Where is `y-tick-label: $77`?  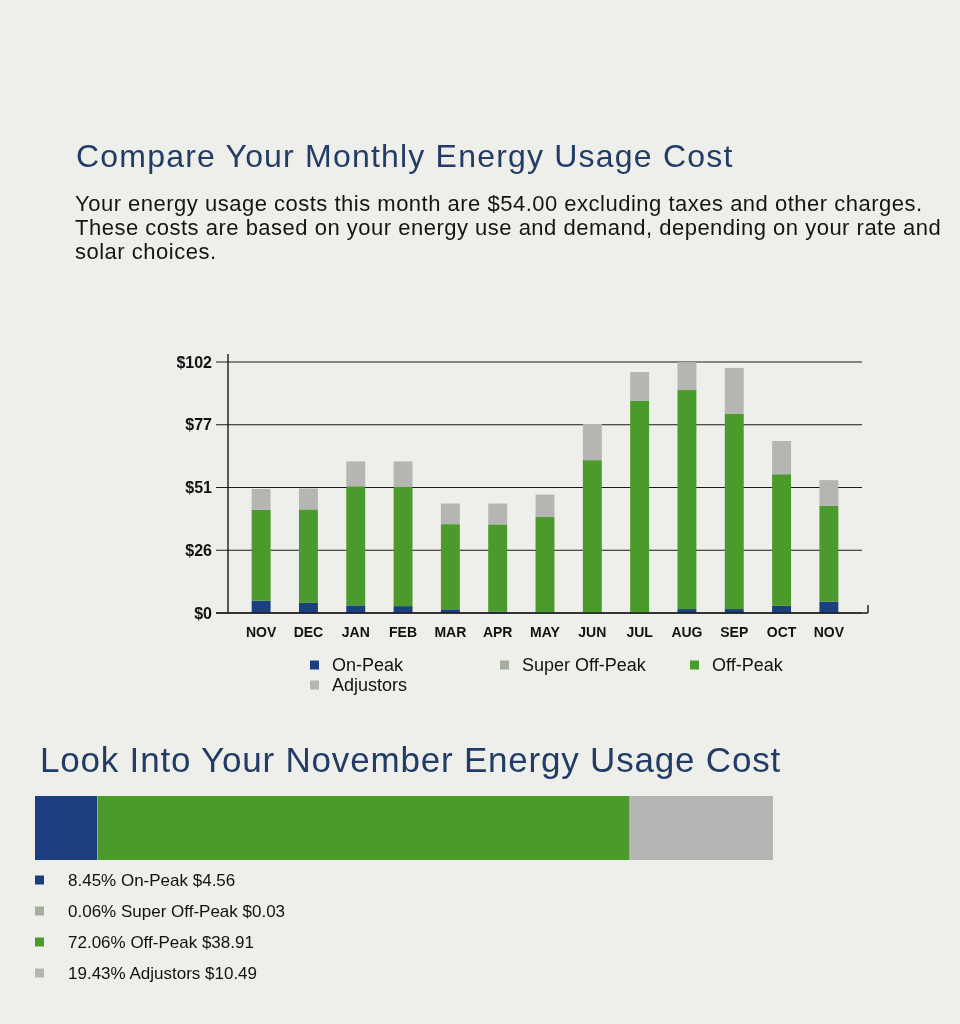
y-tick-label: $77 is located at coordinates (199, 425).